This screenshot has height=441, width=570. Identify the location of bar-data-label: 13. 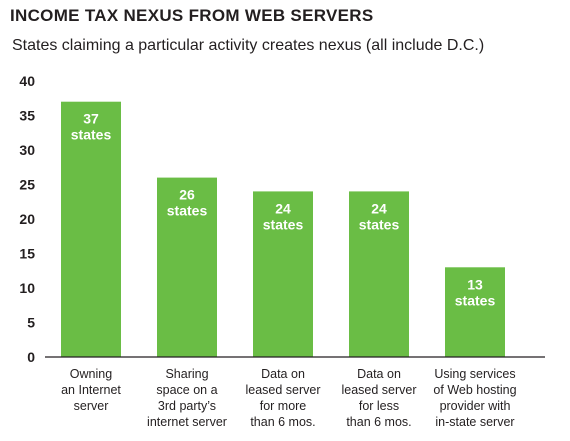
(475, 284).